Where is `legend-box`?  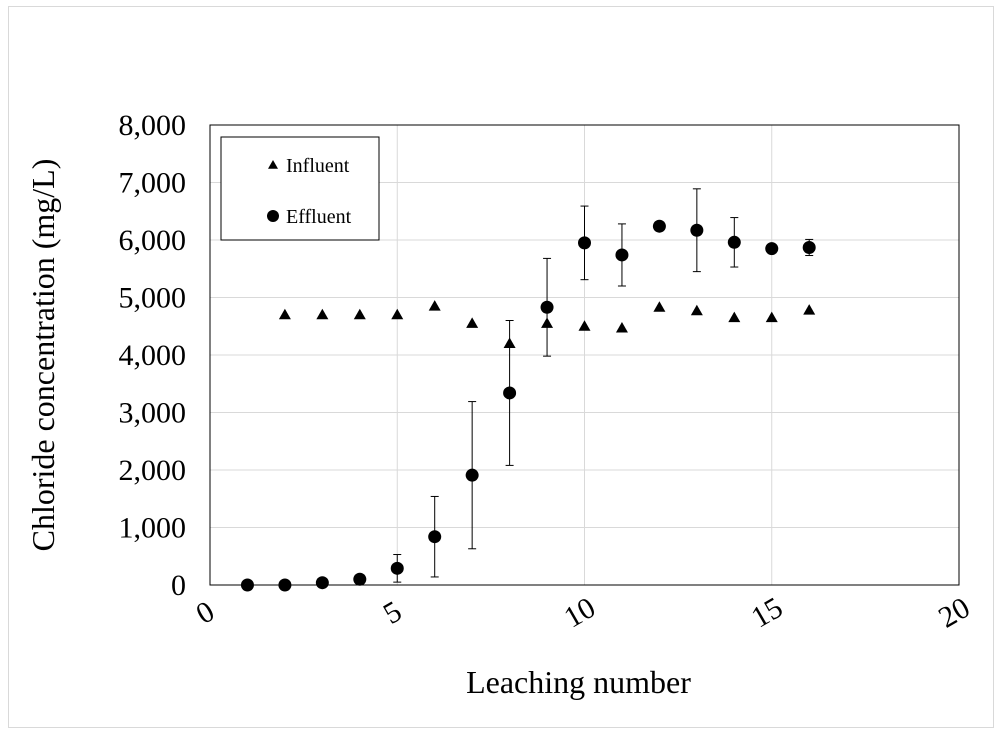
legend-box is located at coordinates (300, 188).